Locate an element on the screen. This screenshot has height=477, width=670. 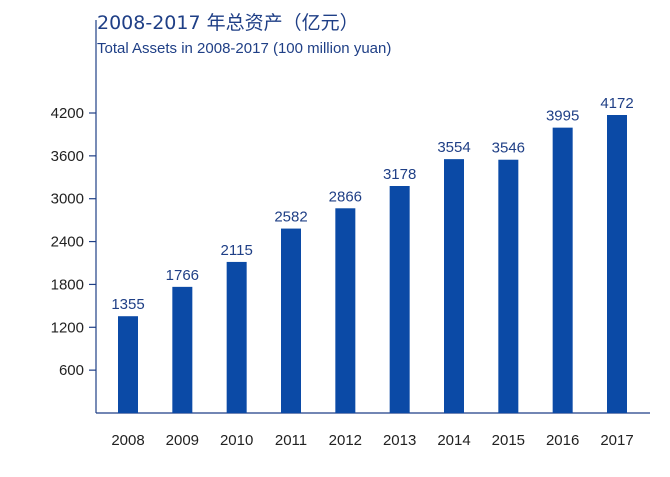
data-label: 2115 is located at coordinates (237, 250).